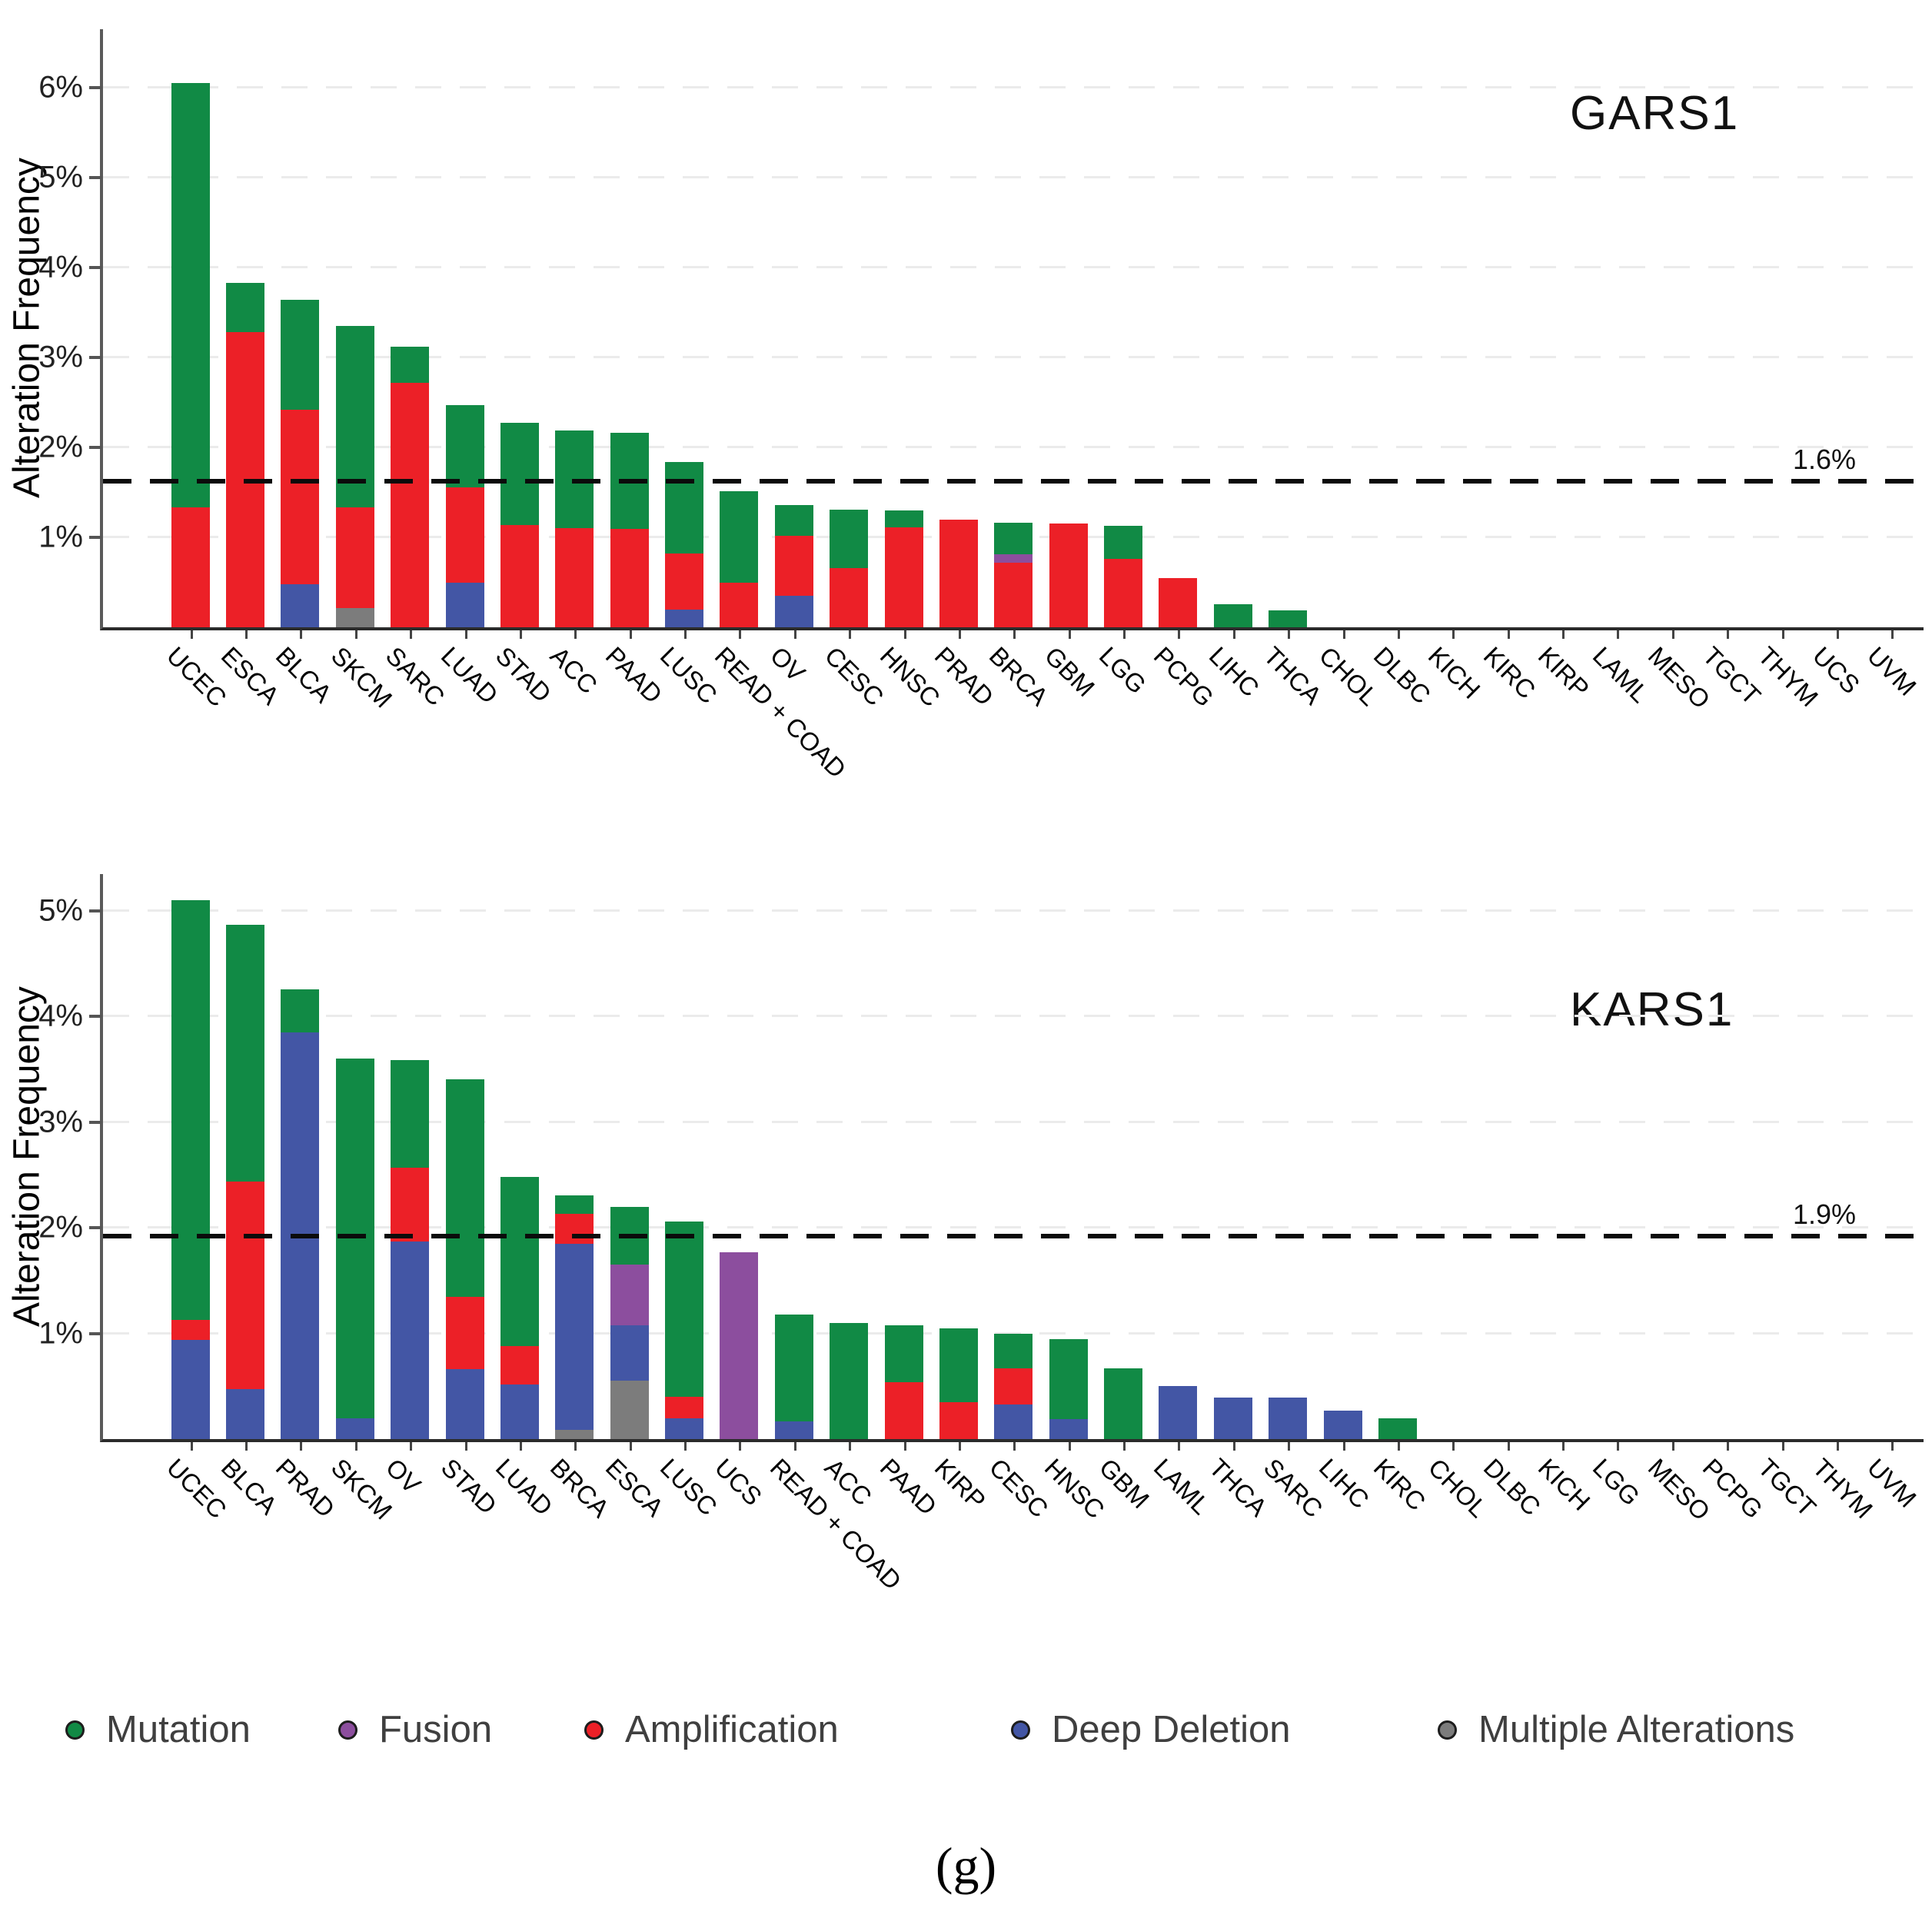 This screenshot has height=1918, width=1932. What do you see at coordinates (594, 1730) in the screenshot?
I see `amplification-dot-icon` at bounding box center [594, 1730].